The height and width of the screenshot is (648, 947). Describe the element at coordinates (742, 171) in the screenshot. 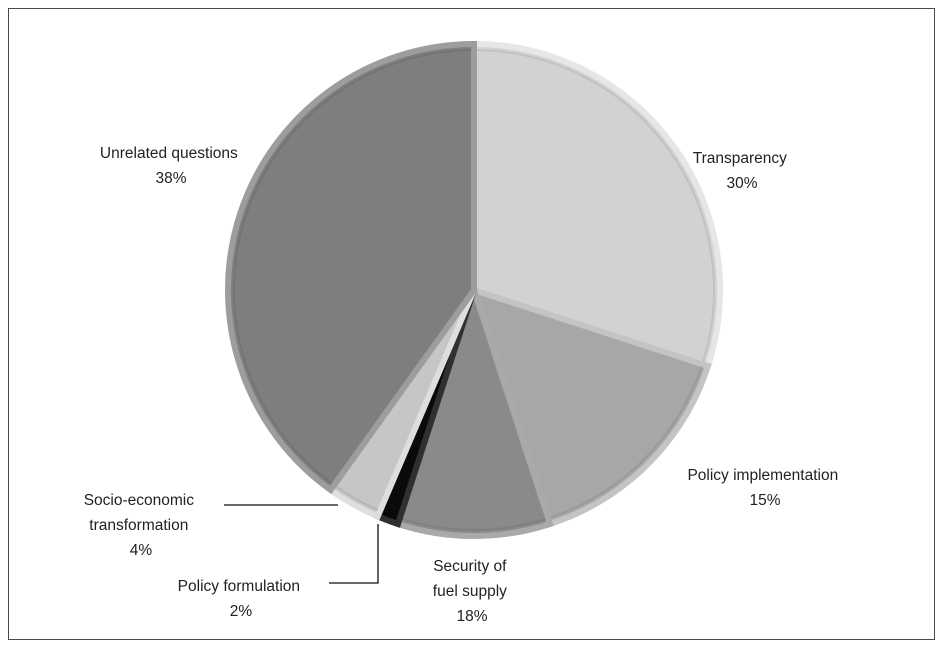

I see `label-transparency: Transparency 30%` at that location.